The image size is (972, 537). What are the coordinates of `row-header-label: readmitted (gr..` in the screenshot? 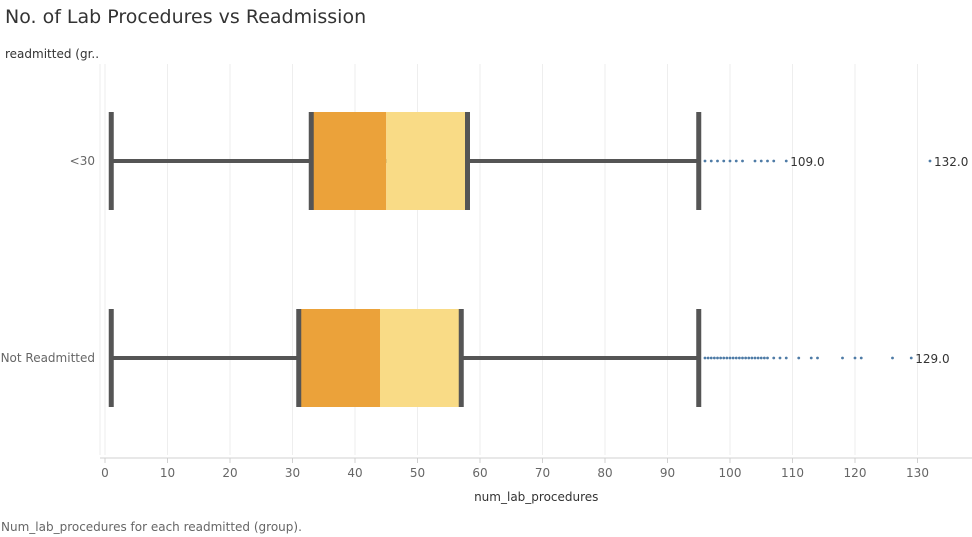 It's located at (52, 54).